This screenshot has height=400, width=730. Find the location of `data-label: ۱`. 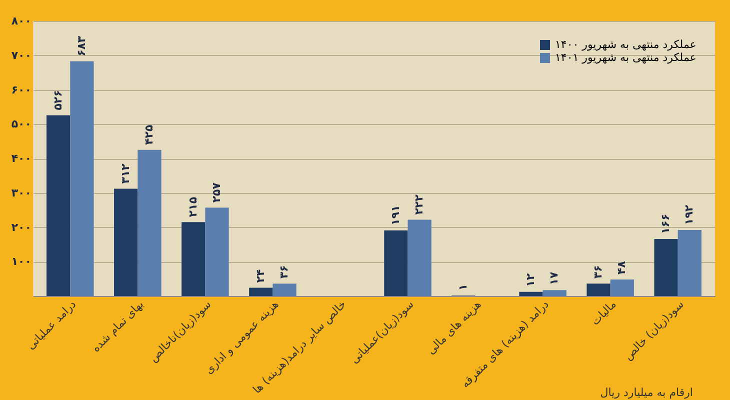

data-label: ۱ is located at coordinates (463, 287).